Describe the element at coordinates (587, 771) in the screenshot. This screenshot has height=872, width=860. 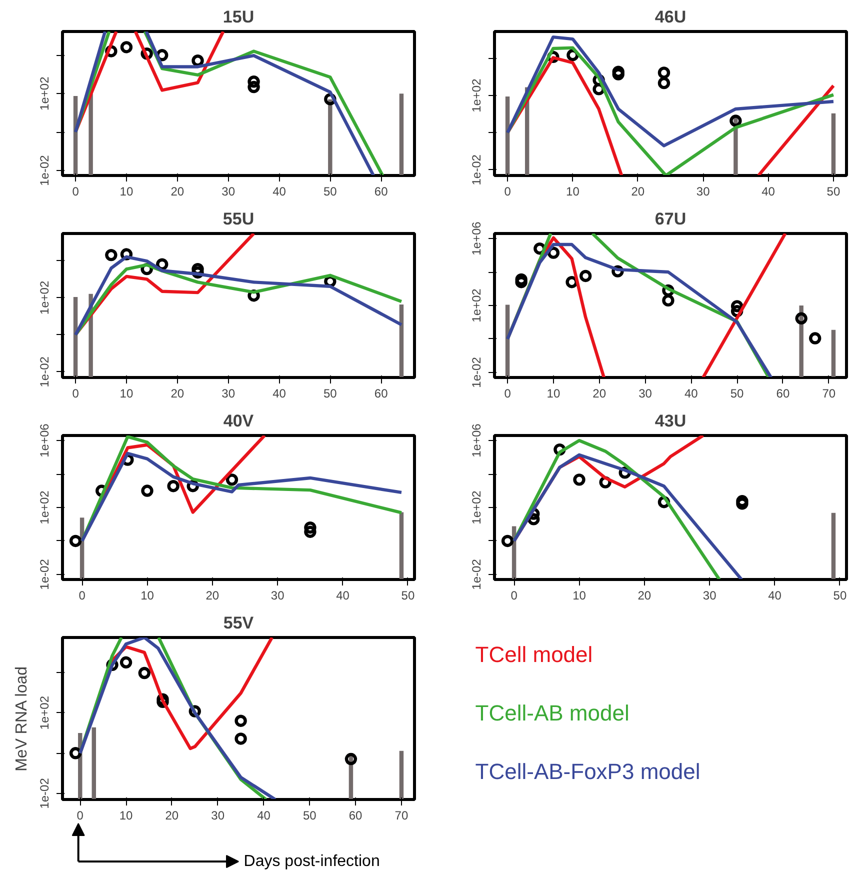
I see `text: TCell-AB-FoxP3 model` at that location.